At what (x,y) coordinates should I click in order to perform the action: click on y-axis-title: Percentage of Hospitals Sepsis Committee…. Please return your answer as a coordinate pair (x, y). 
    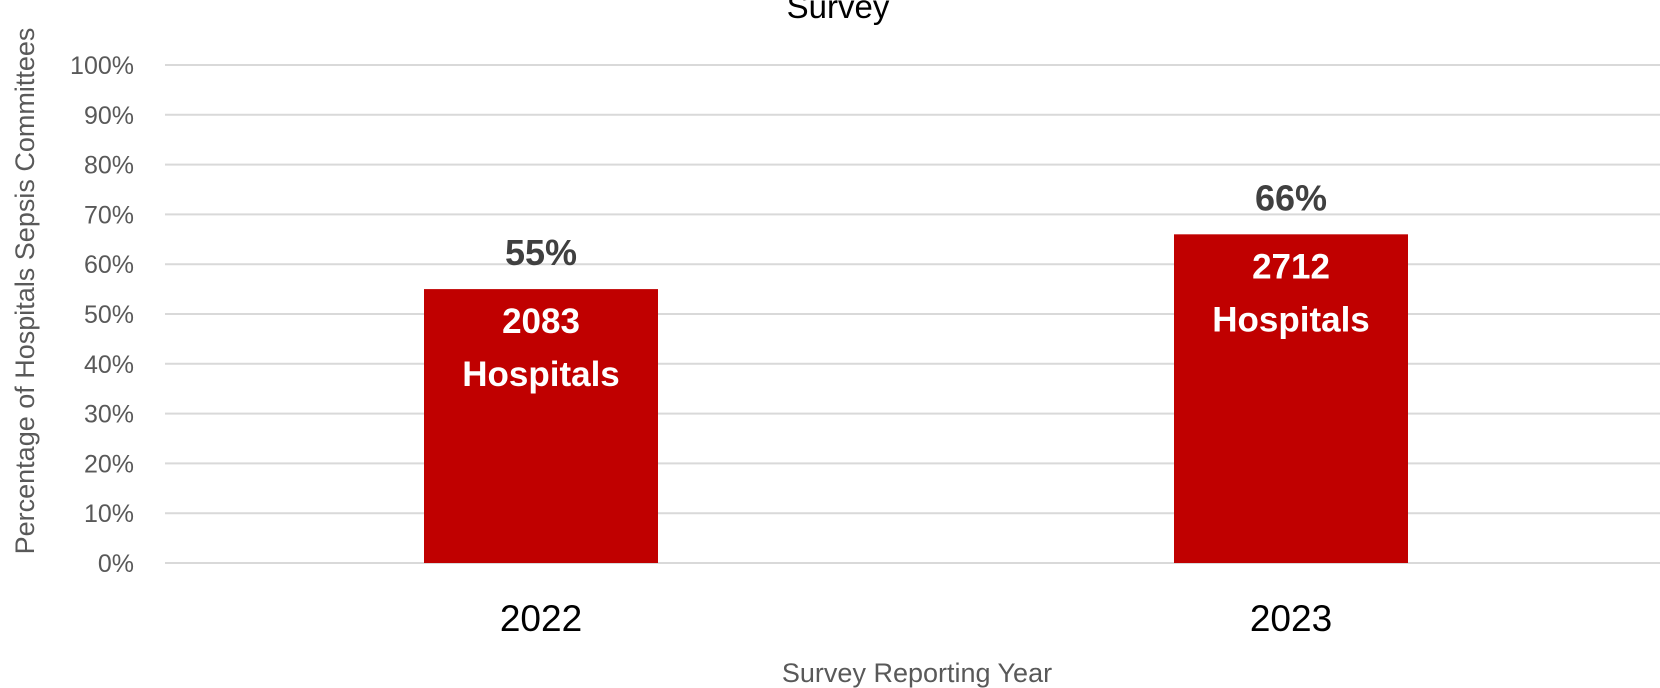
    Looking at the image, I should click on (25, 291).